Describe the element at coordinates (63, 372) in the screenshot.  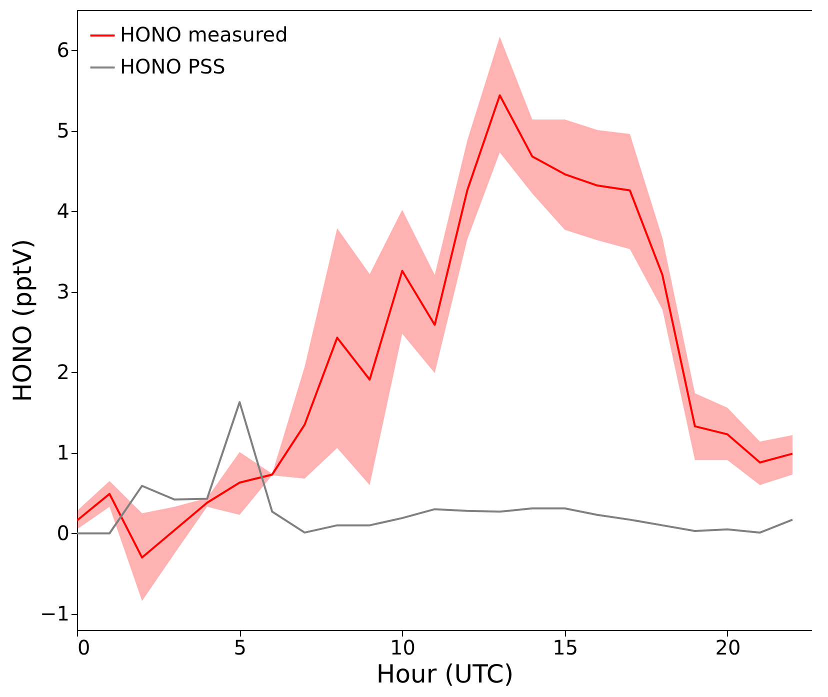
I see `y-tick-label: 2` at that location.